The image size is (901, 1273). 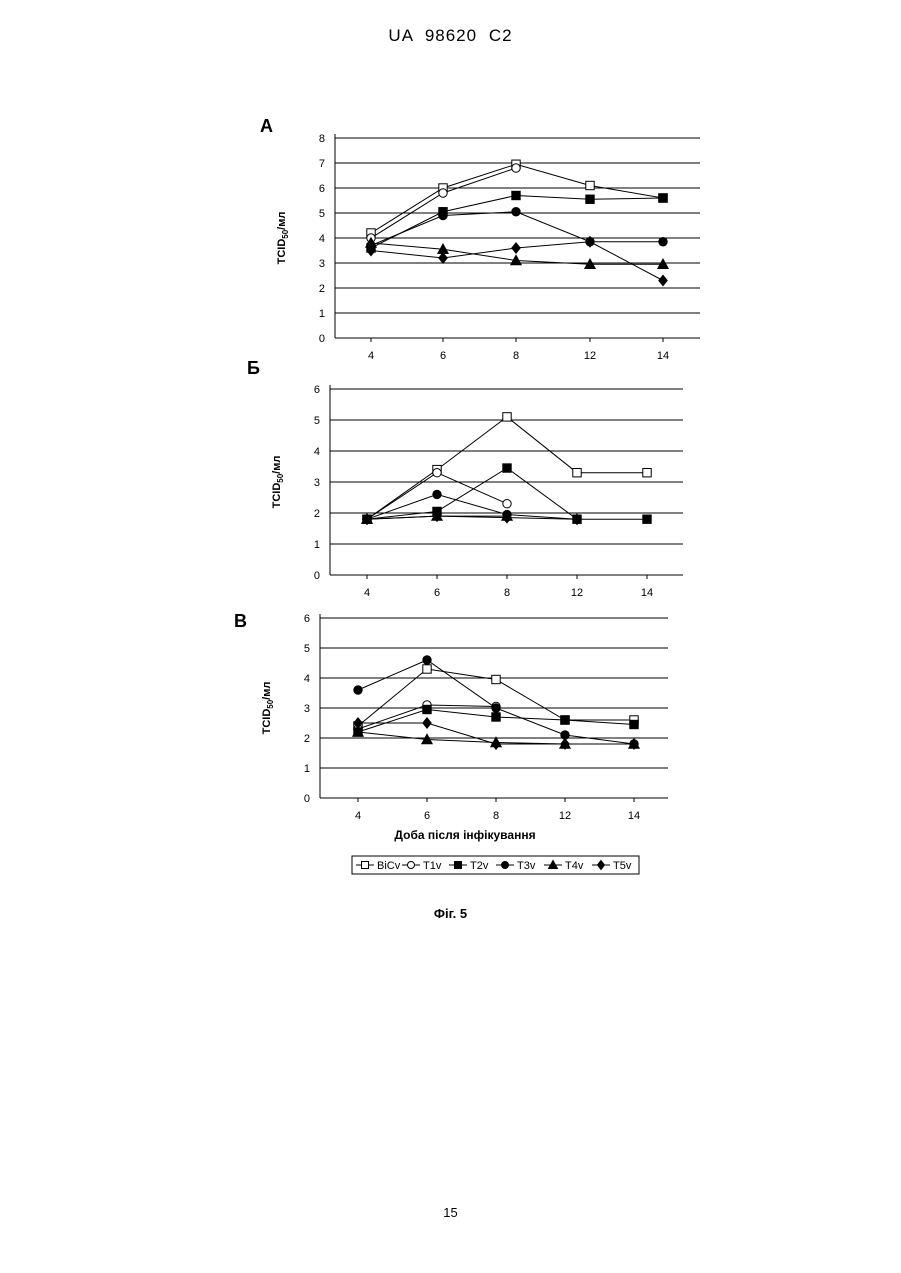 I want to click on legend-label: T3v, so click(x=526, y=866).